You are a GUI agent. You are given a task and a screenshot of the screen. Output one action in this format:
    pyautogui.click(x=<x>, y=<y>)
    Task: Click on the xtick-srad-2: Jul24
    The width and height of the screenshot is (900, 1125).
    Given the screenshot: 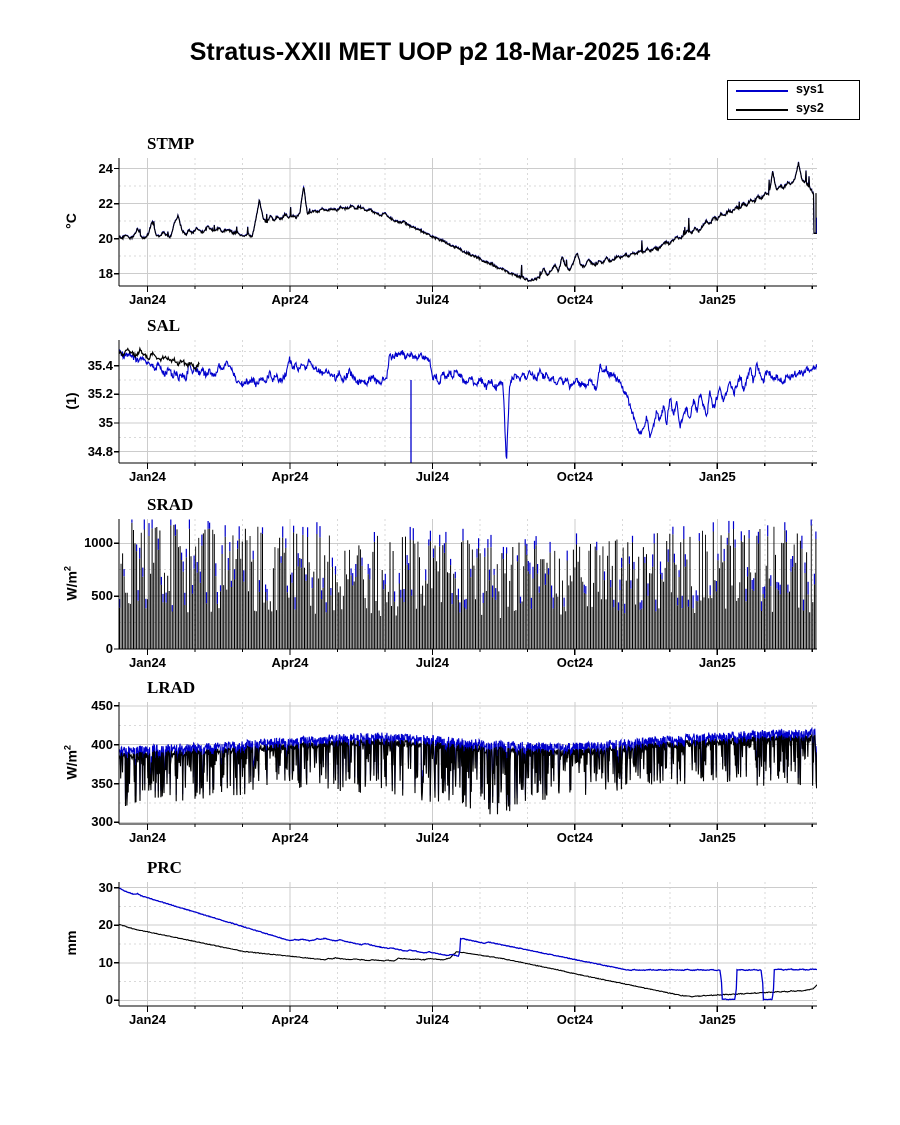 What is the action you would take?
    pyautogui.click(x=432, y=662)
    